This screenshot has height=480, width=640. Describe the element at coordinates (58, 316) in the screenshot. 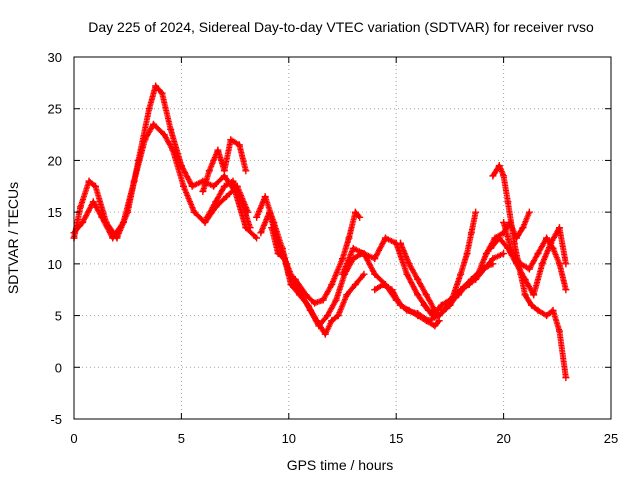

I see `y-tick-label: 5` at that location.